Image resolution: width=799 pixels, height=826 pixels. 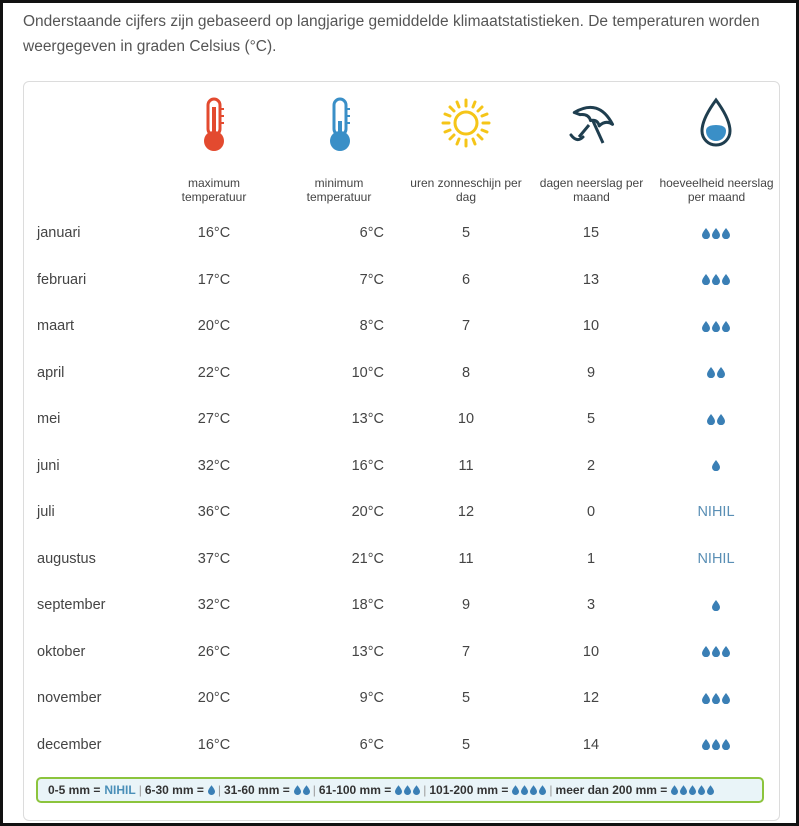 What do you see at coordinates (367, 512) in the screenshot?
I see `min-temp-cell: 20°C` at bounding box center [367, 512].